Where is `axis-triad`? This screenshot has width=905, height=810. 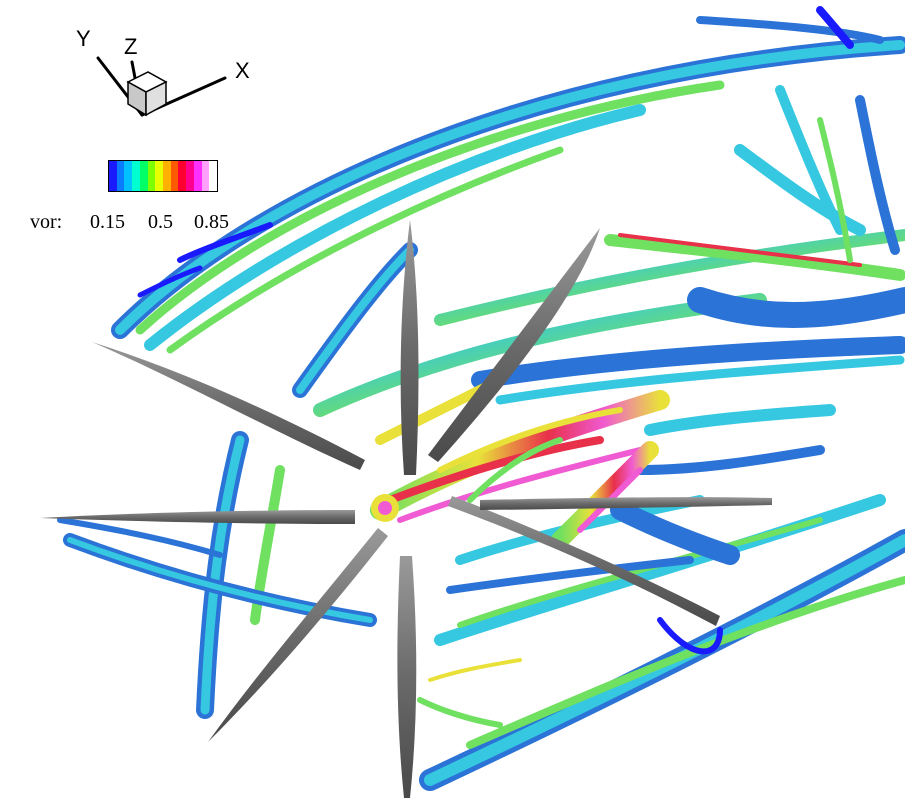 axis-triad is located at coordinates (161, 86).